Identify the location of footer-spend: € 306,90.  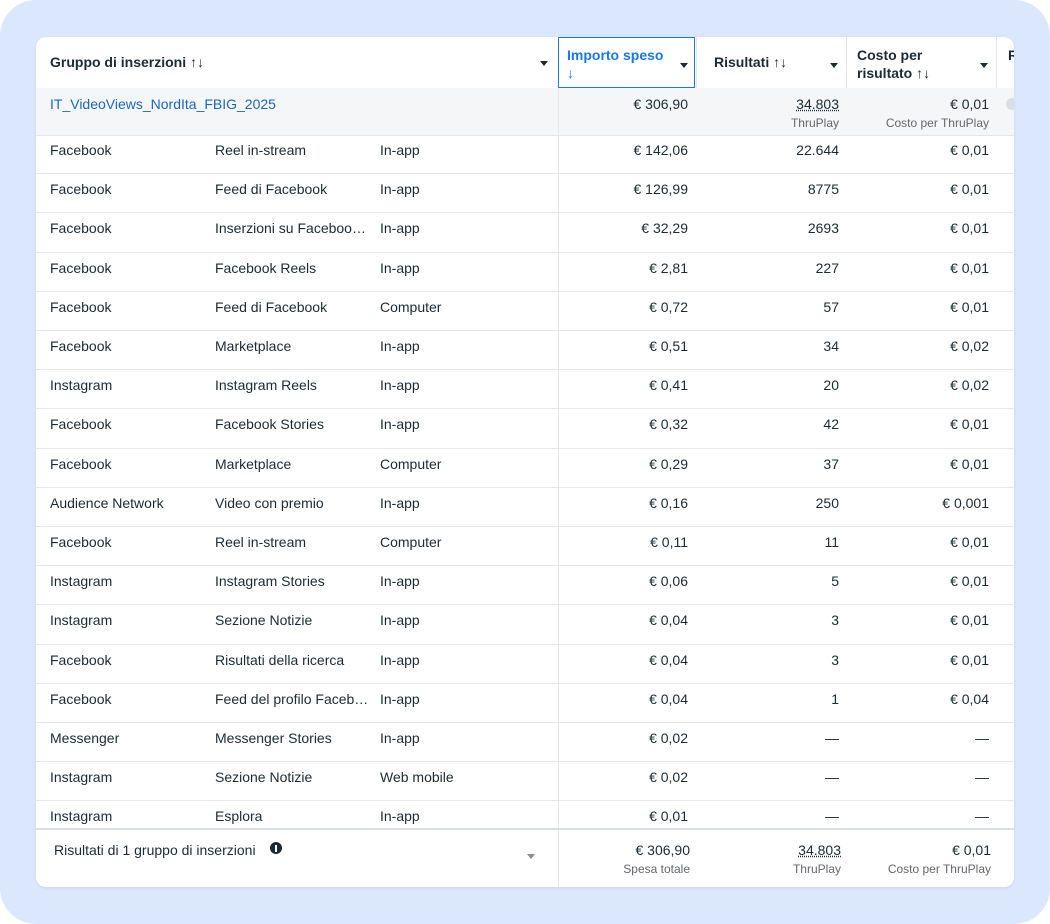
(663, 850).